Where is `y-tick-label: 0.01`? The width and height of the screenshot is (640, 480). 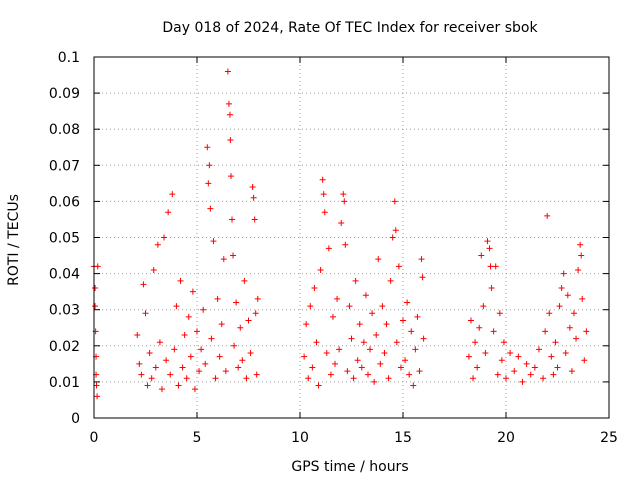 y-tick-label: 0.01 is located at coordinates (64, 383).